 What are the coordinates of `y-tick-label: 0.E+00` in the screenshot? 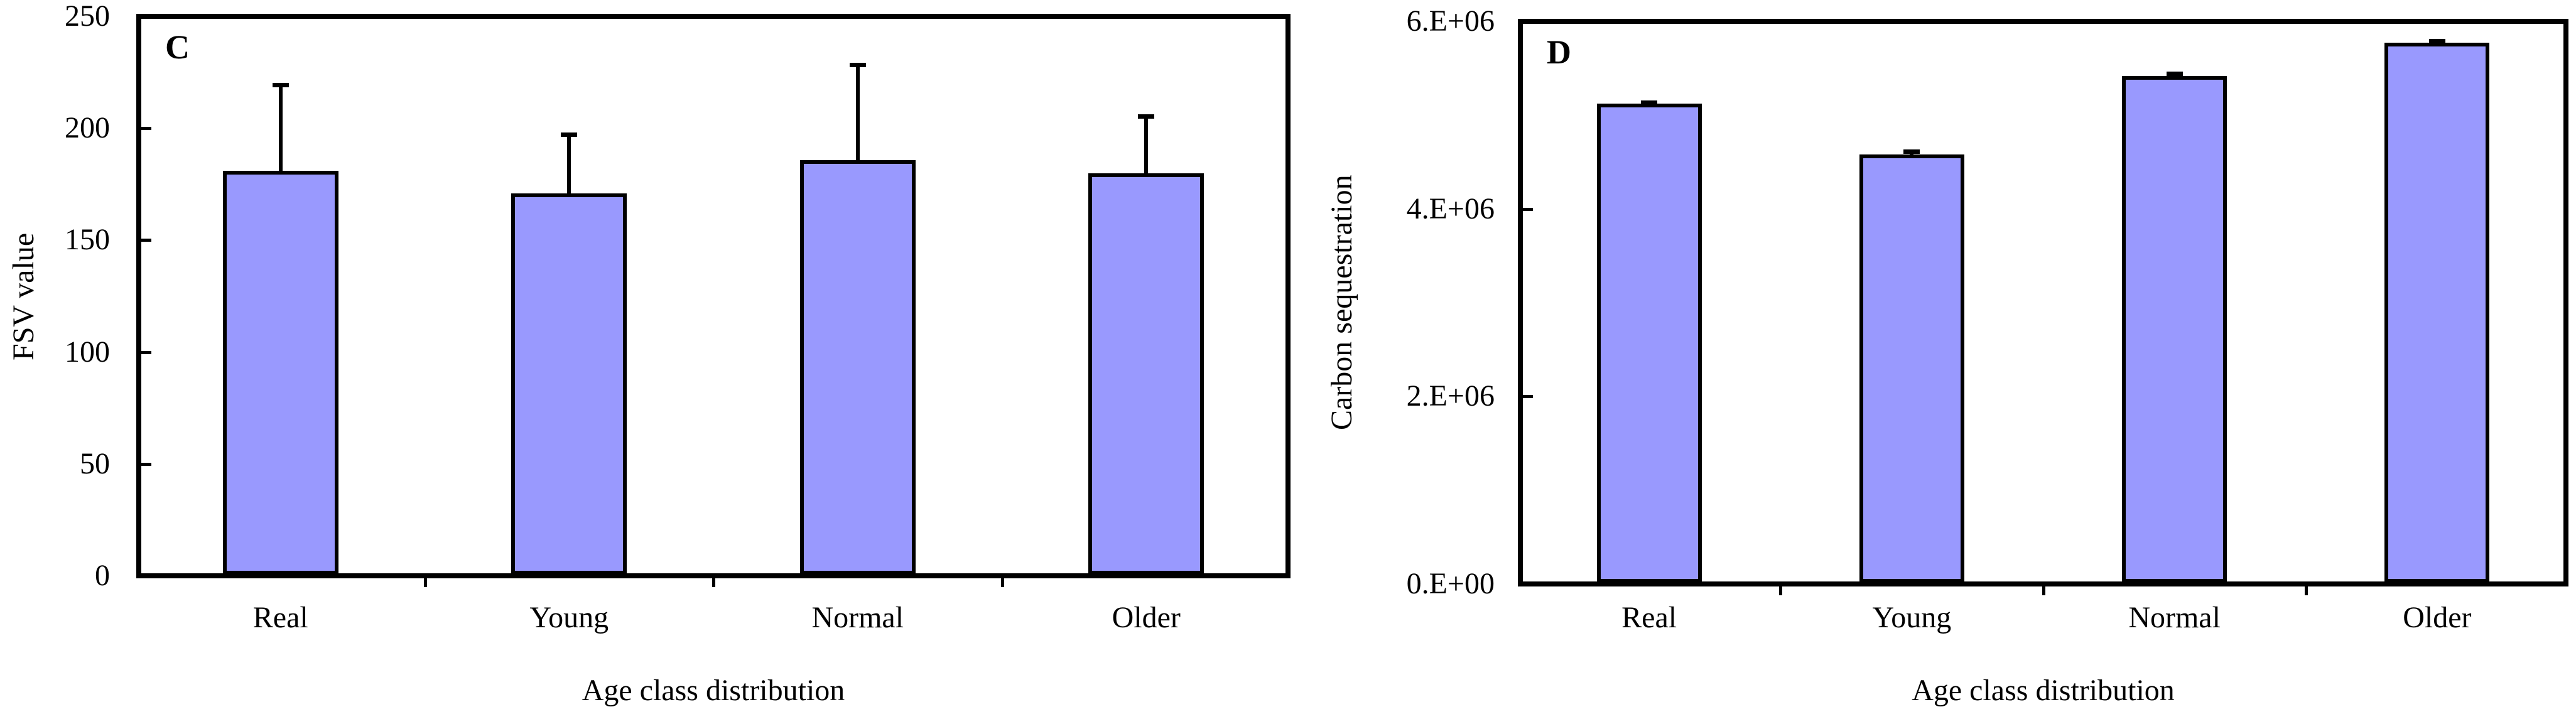 It's located at (1451, 583).